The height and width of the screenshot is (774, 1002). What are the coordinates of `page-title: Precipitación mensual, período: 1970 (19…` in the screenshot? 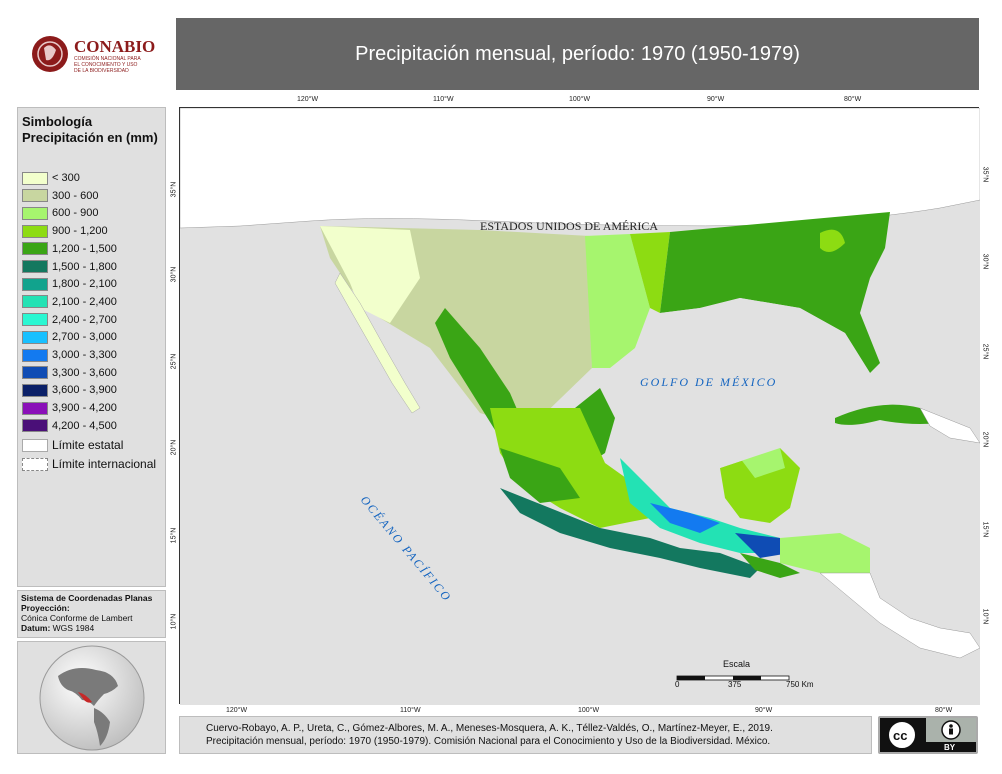 It's located at (577, 54).